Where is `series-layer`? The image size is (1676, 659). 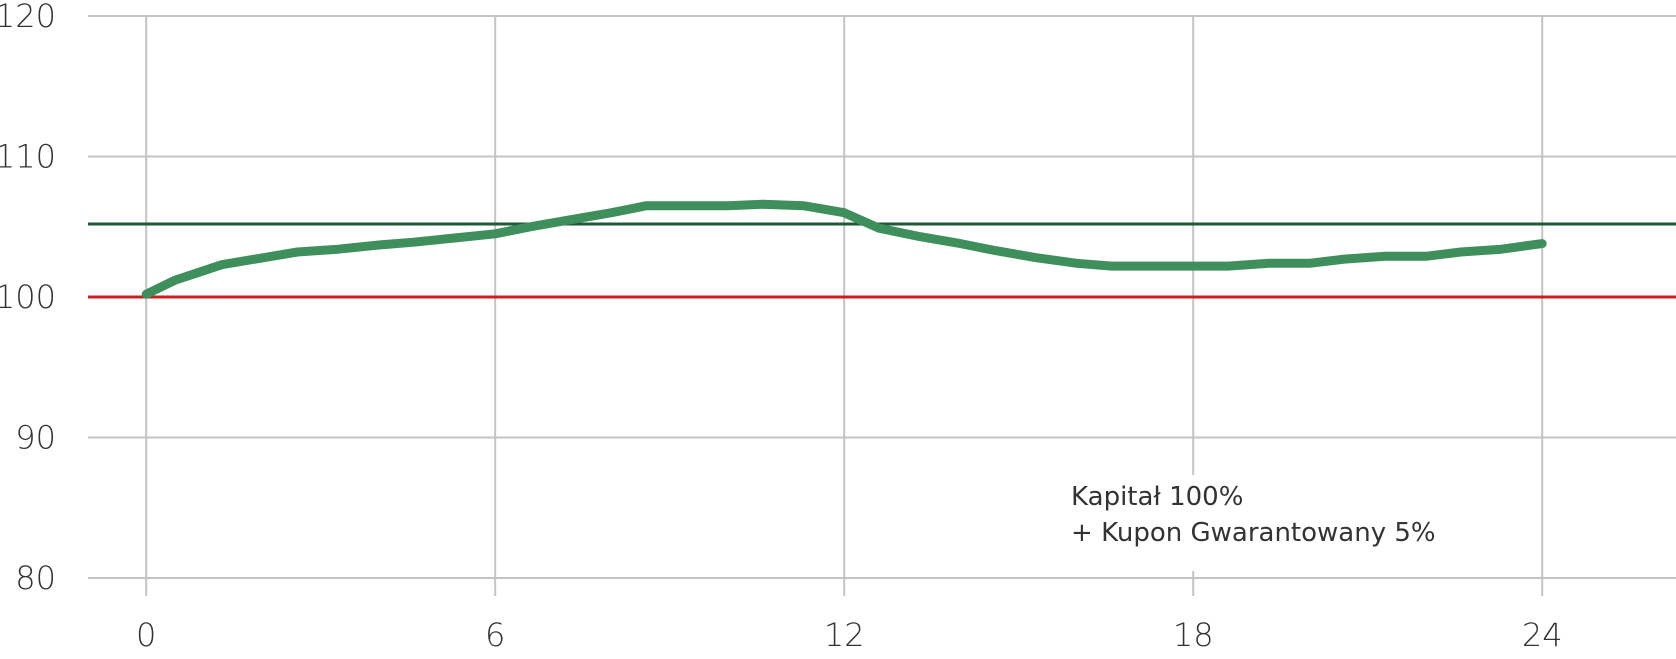 series-layer is located at coordinates (844, 249).